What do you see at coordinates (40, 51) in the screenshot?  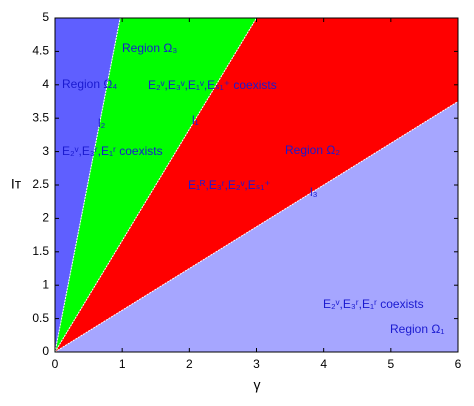 I see `y-tick-label: 4.5` at bounding box center [40, 51].